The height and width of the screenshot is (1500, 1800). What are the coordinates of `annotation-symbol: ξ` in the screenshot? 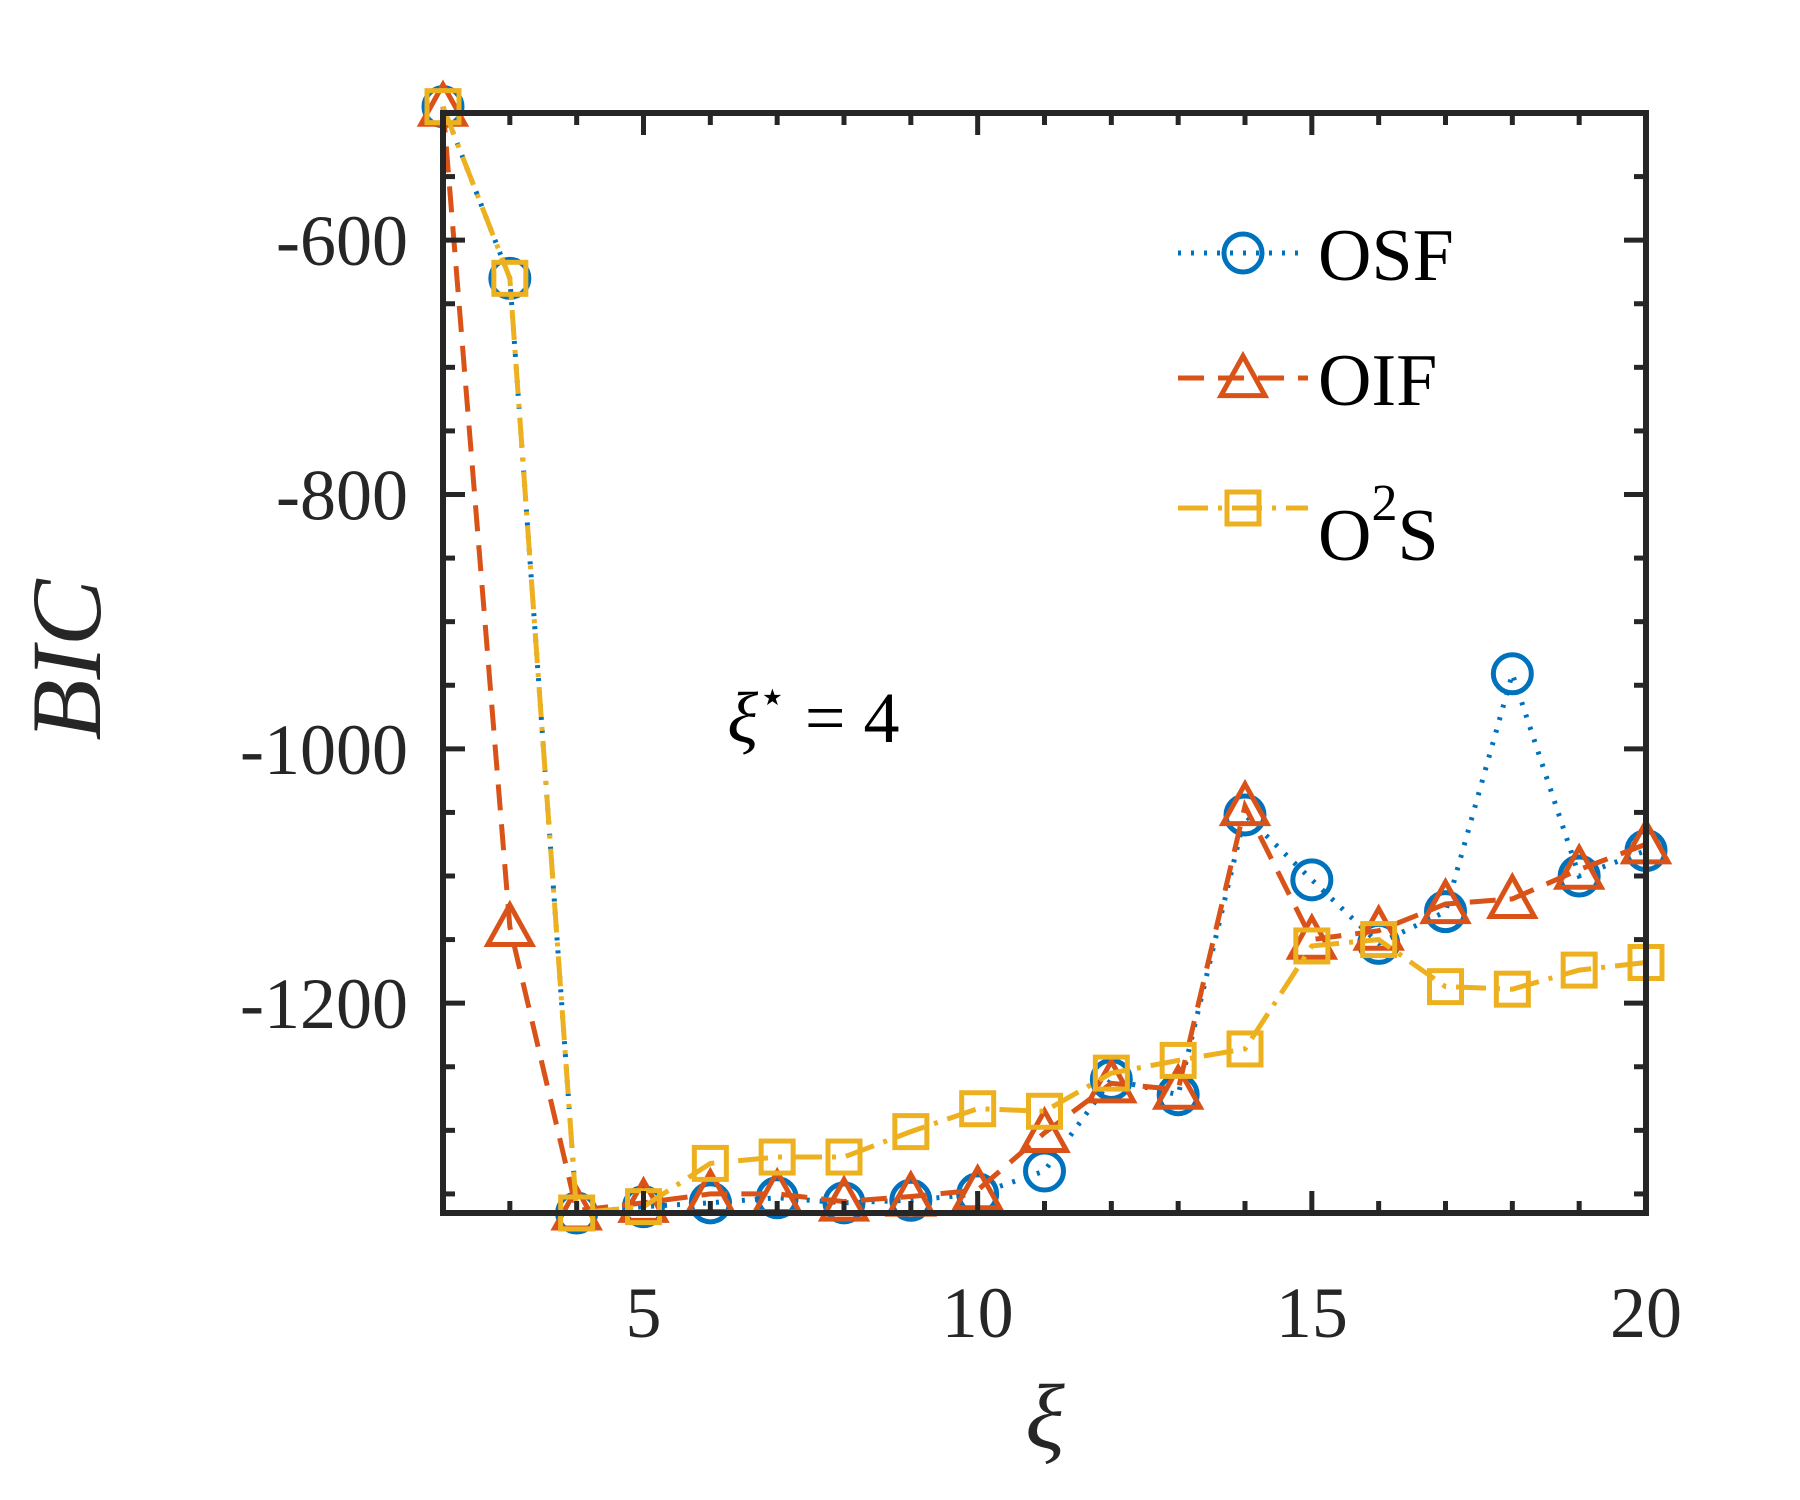 It's located at (742, 718).